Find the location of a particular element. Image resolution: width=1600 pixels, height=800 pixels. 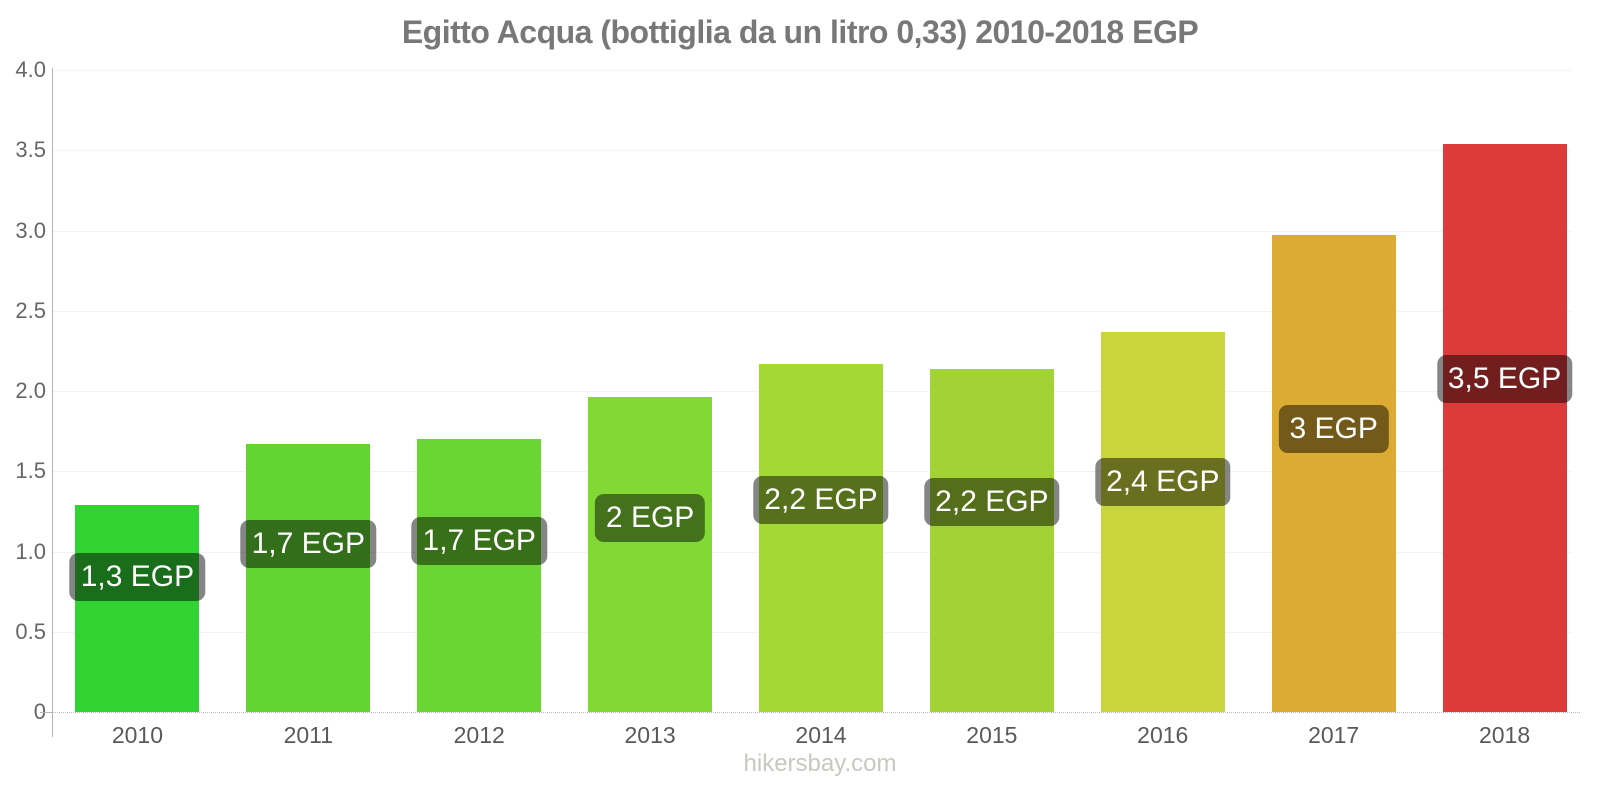

y-tick-label-0.5: 0.5 is located at coordinates (30, 631).